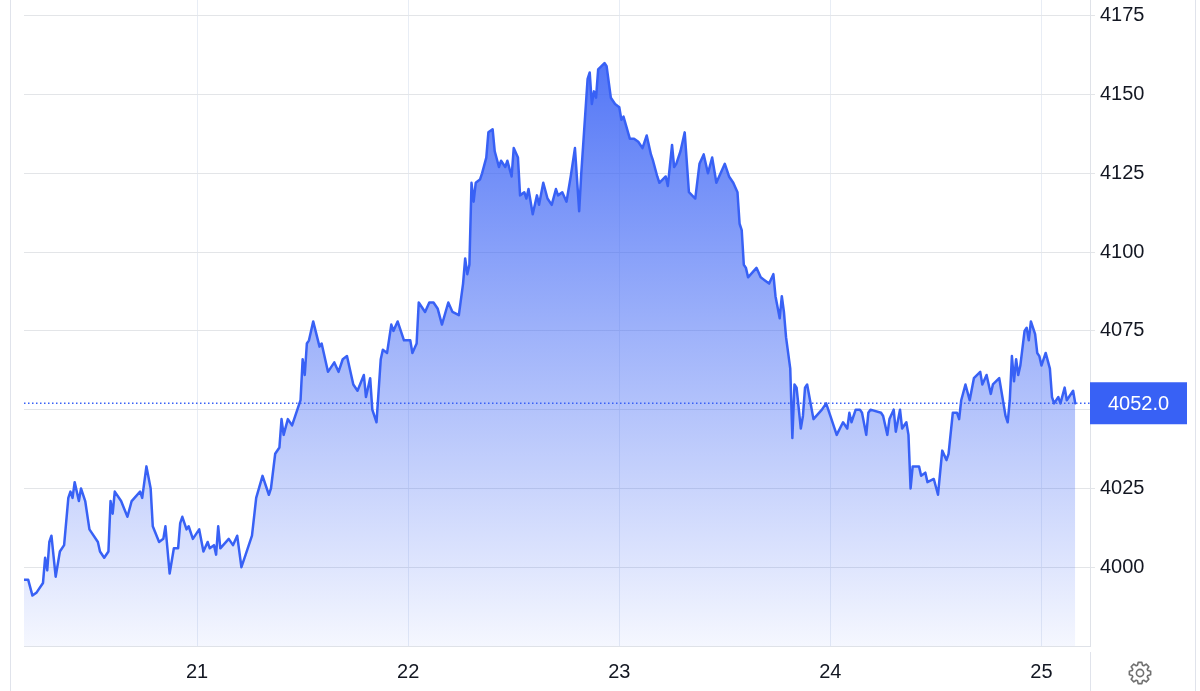 This screenshot has height=691, width=1200. What do you see at coordinates (408, 670) in the screenshot?
I see `x-tick-label: 22` at bounding box center [408, 670].